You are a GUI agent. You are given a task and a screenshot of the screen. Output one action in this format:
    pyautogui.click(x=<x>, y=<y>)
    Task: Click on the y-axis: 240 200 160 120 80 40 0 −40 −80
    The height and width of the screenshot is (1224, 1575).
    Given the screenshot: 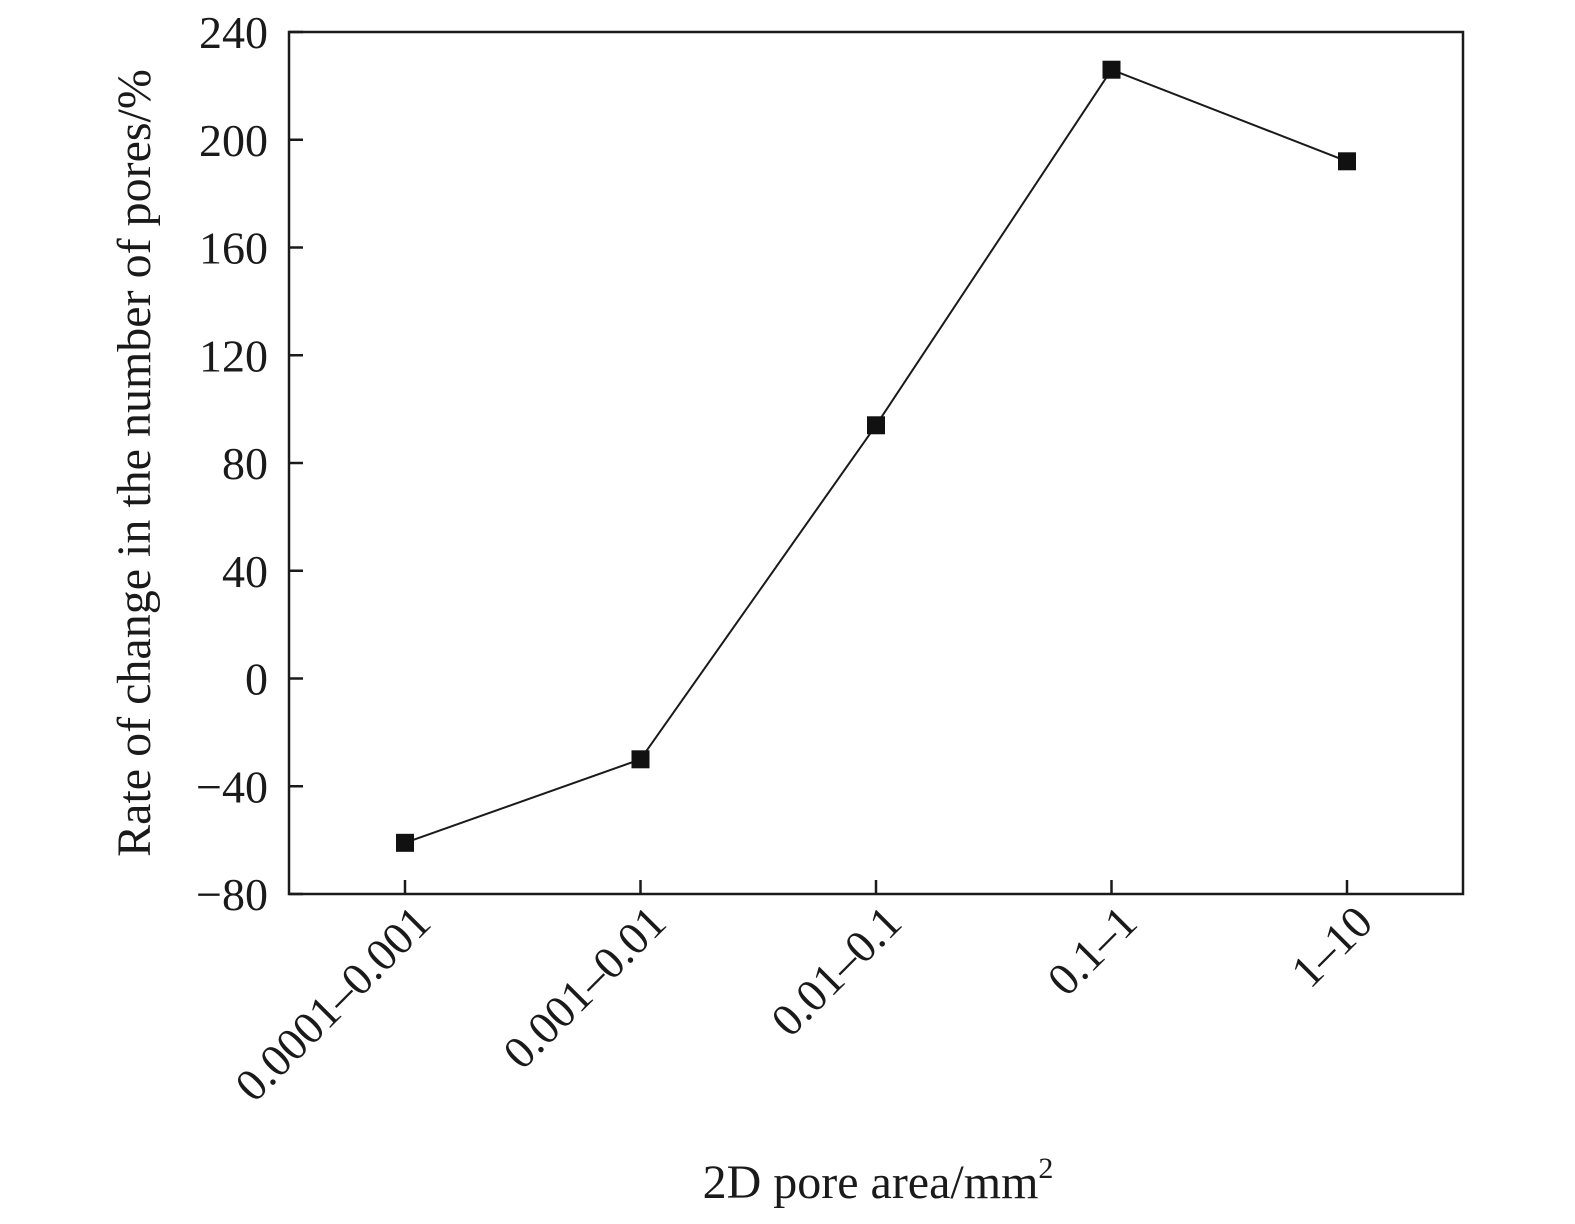 What is the action you would take?
    pyautogui.click(x=249, y=463)
    